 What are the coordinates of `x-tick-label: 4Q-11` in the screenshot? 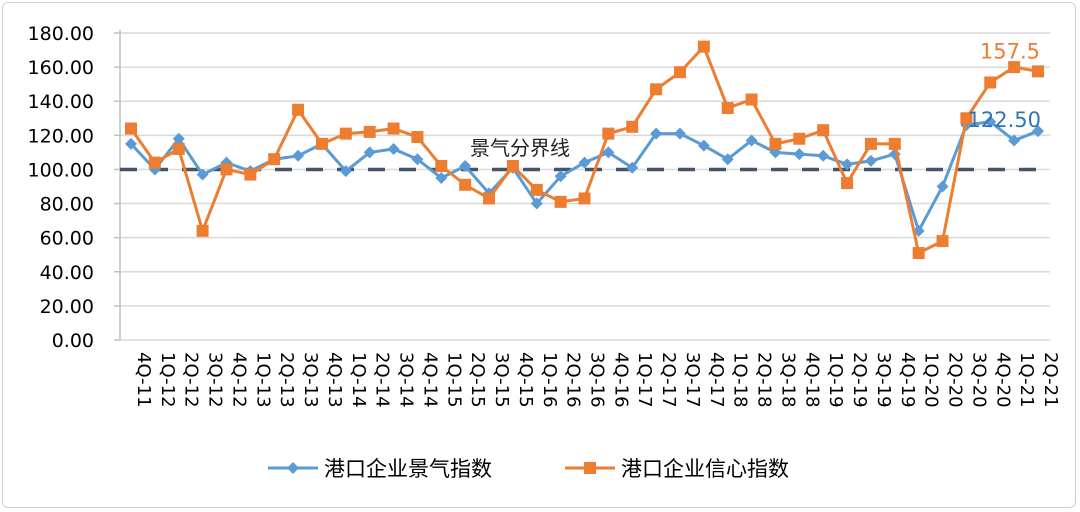 It's located at (143, 380).